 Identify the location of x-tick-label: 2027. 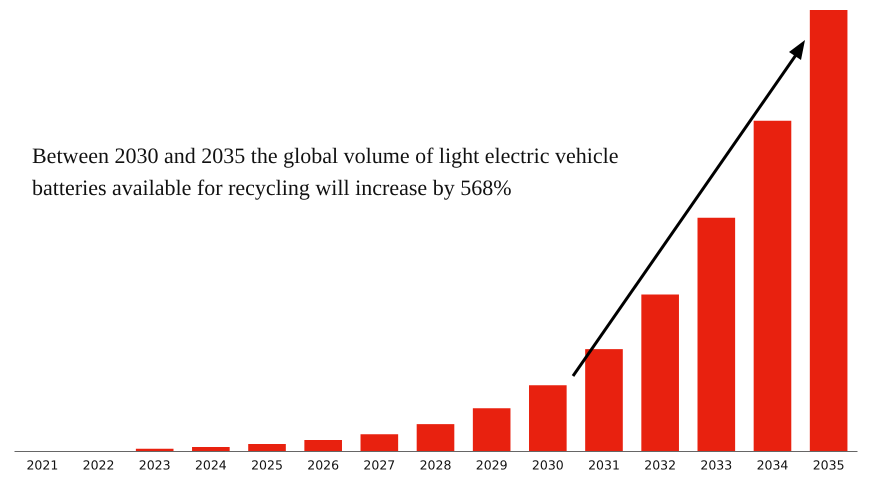
(379, 465).